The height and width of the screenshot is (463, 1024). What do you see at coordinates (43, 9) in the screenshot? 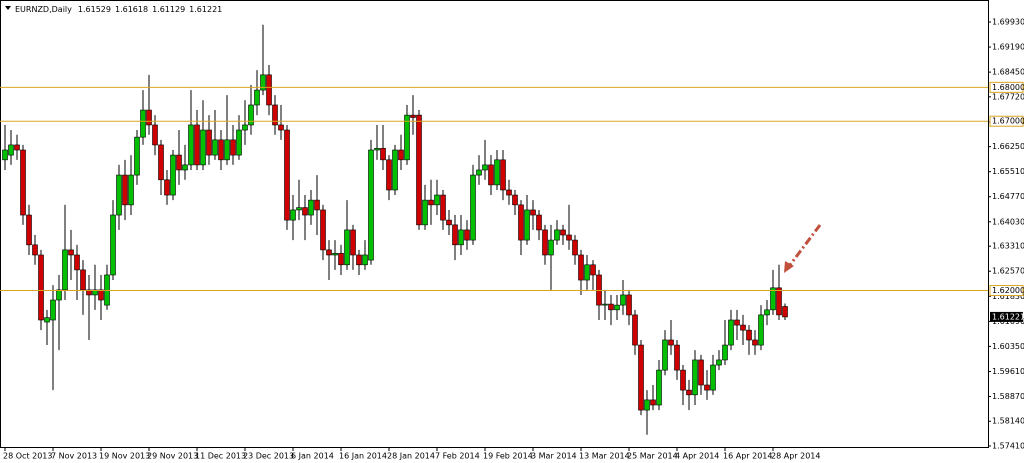
I see `chart-title: EURNZD,Daily` at bounding box center [43, 9].